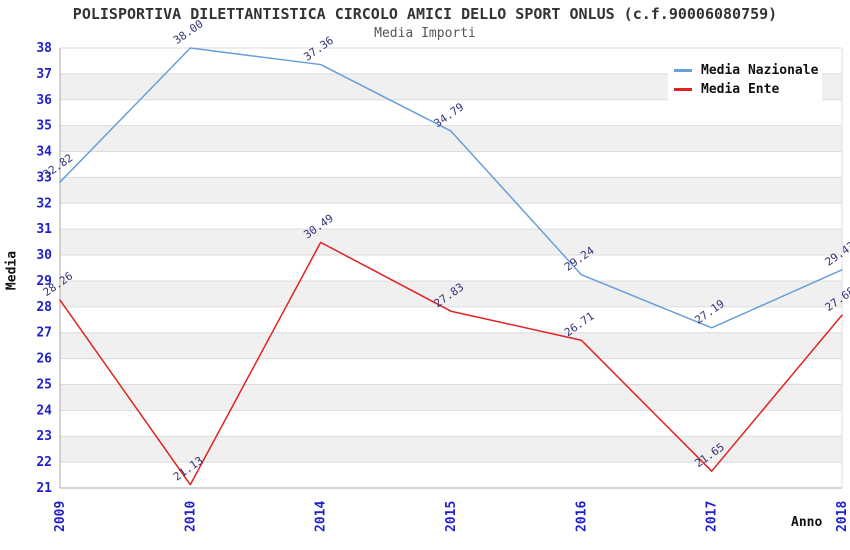  What do you see at coordinates (44, 126) in the screenshot?
I see `y-tick-label: 35` at bounding box center [44, 126].